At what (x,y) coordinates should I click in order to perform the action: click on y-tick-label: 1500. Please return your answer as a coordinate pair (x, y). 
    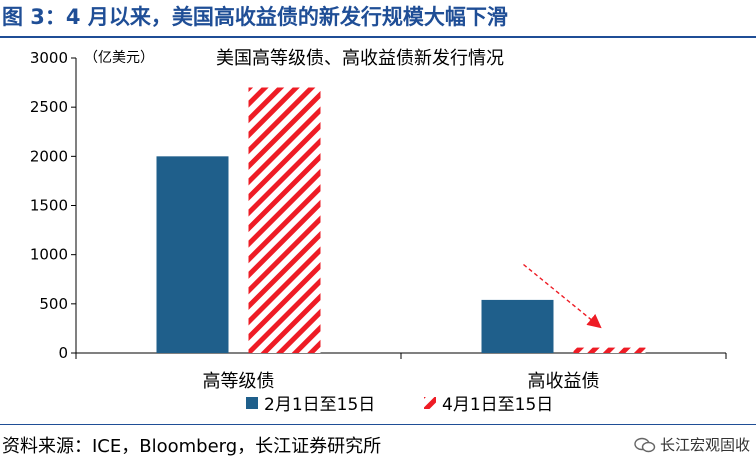
    Looking at the image, I should click on (49, 206).